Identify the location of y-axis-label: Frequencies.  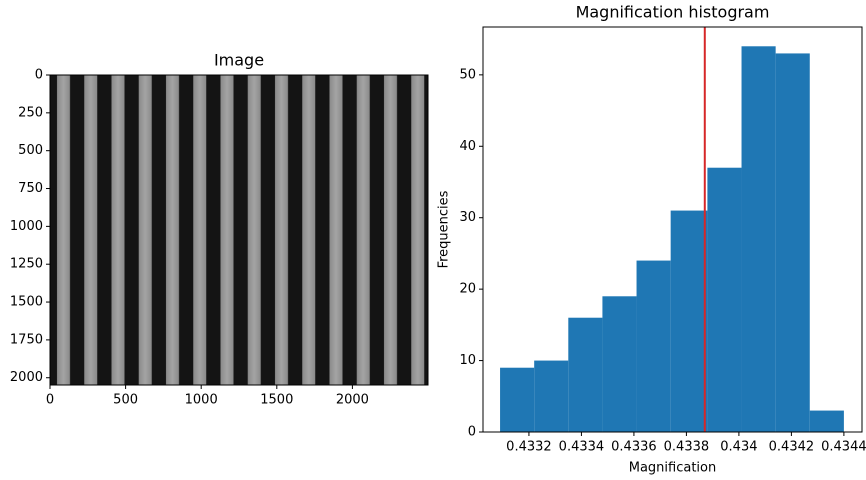
(444, 229).